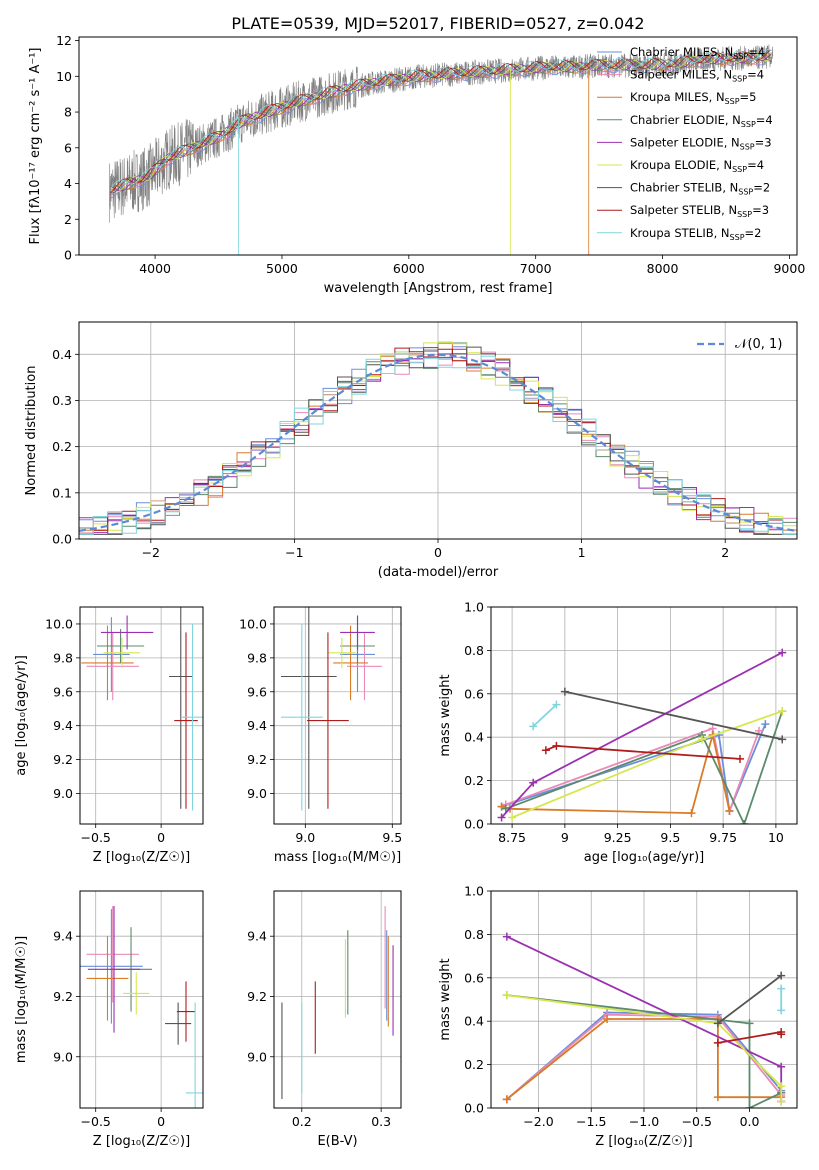 The width and height of the screenshot is (819, 1170). I want to click on x-tick-label: 0.3, so click(381, 1121).